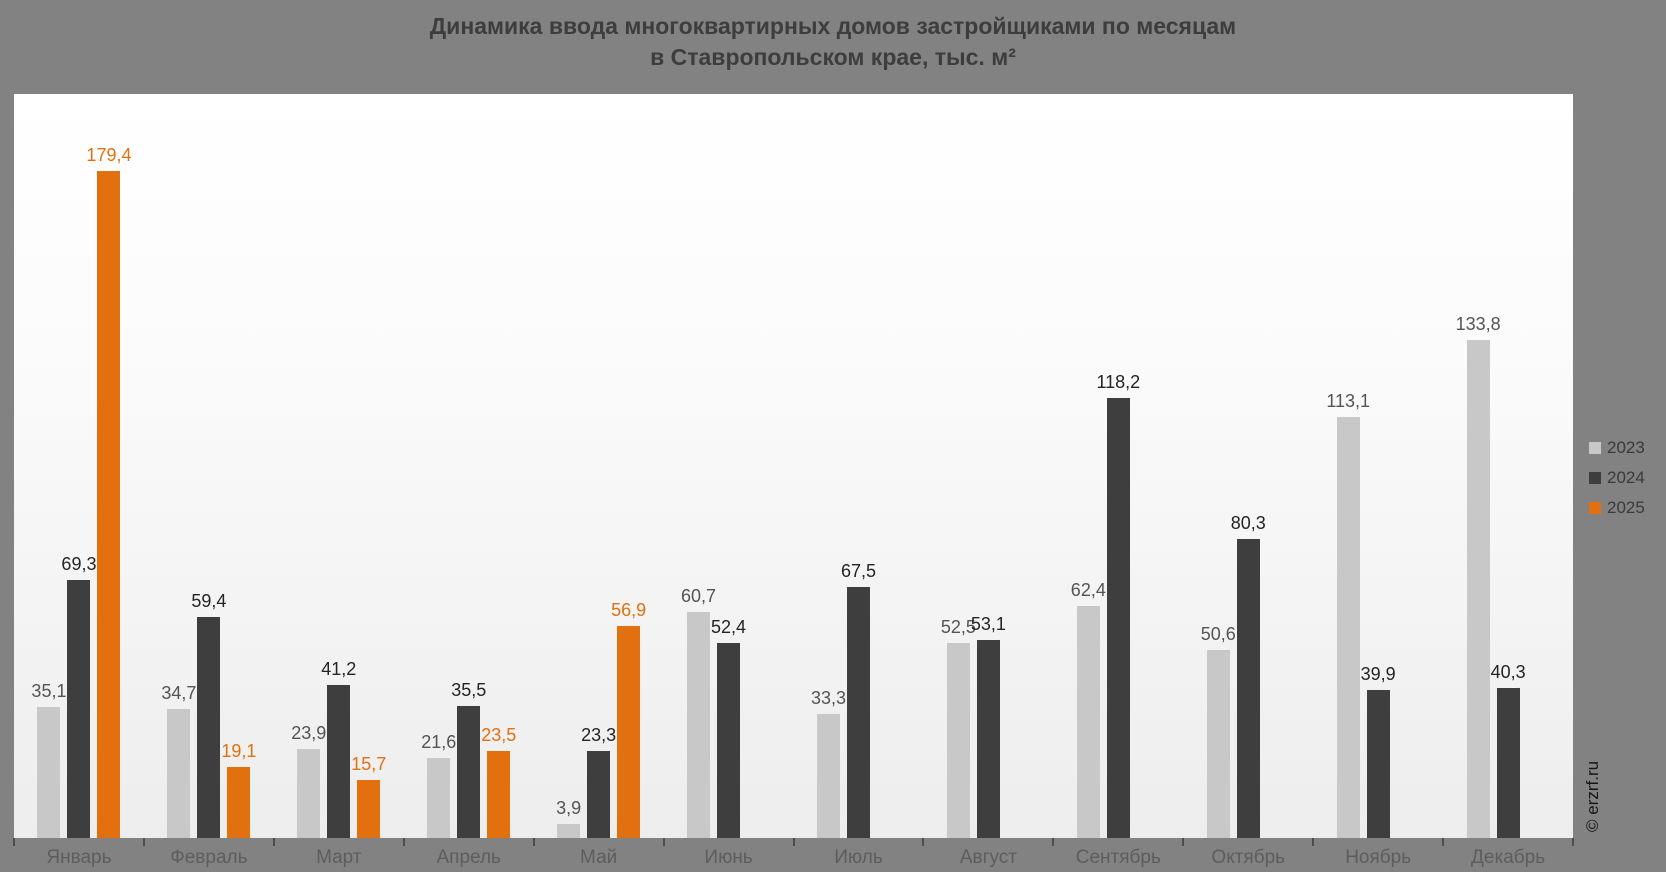 Image resolution: width=1666 pixels, height=872 pixels. I want to click on bar-value-label: 34,7, so click(179, 692).